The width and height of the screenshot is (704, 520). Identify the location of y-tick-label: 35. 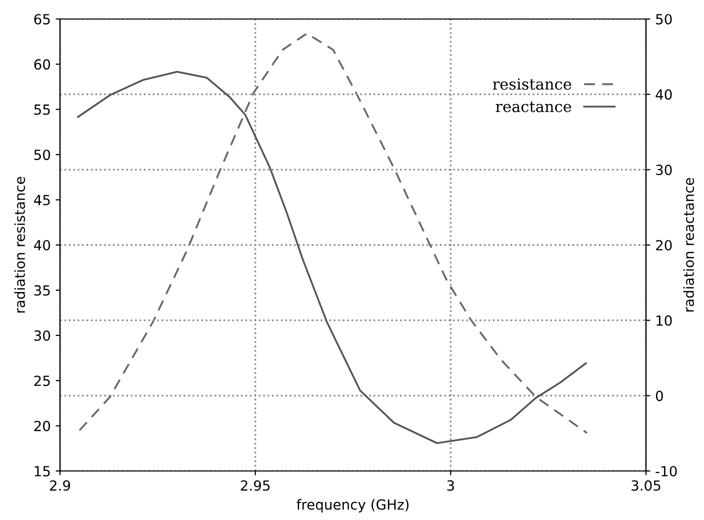
(42, 290).